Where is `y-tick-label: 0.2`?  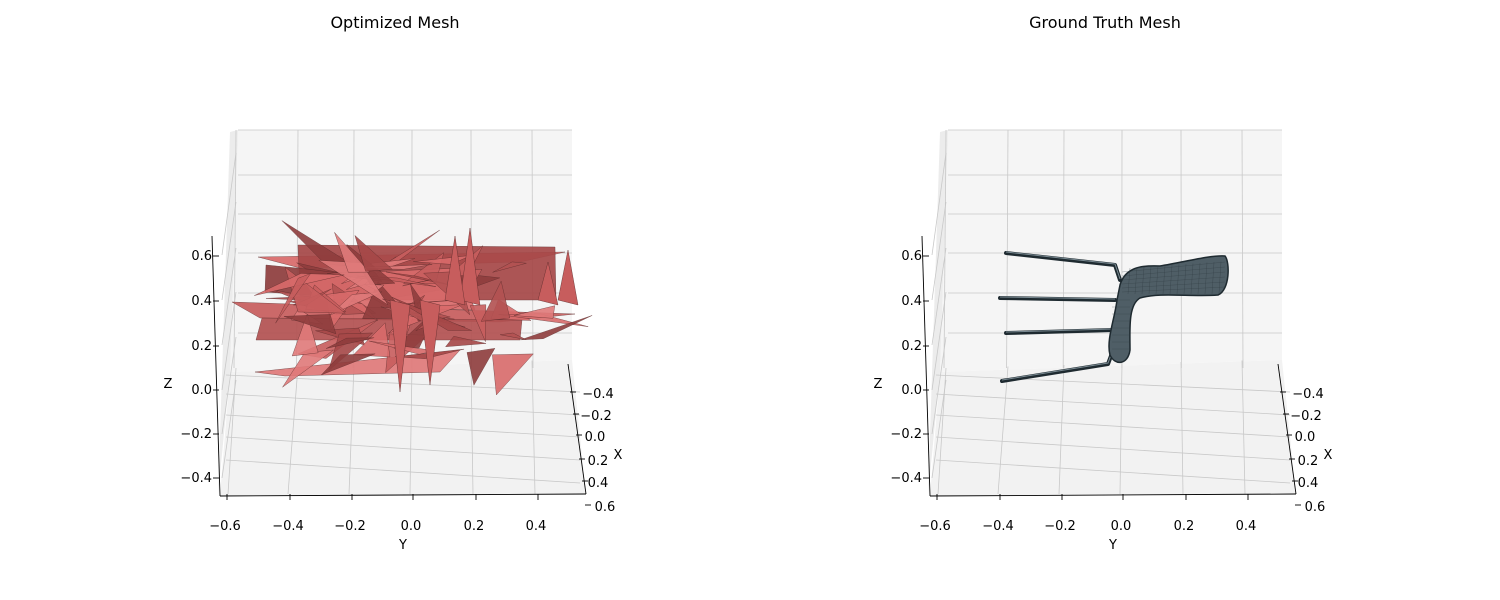 y-tick-label: 0.2 is located at coordinates (1184, 526).